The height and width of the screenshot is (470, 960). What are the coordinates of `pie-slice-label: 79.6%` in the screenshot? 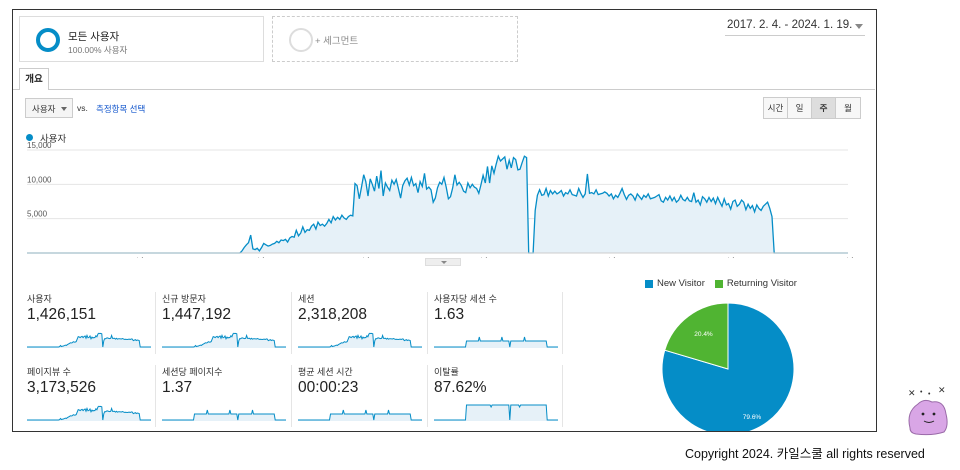 It's located at (752, 417).